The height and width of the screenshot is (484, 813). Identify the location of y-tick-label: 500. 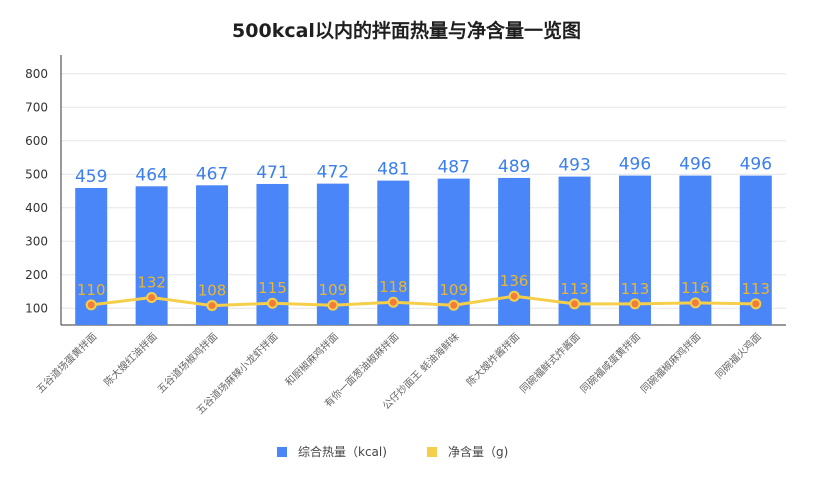
(36, 174).